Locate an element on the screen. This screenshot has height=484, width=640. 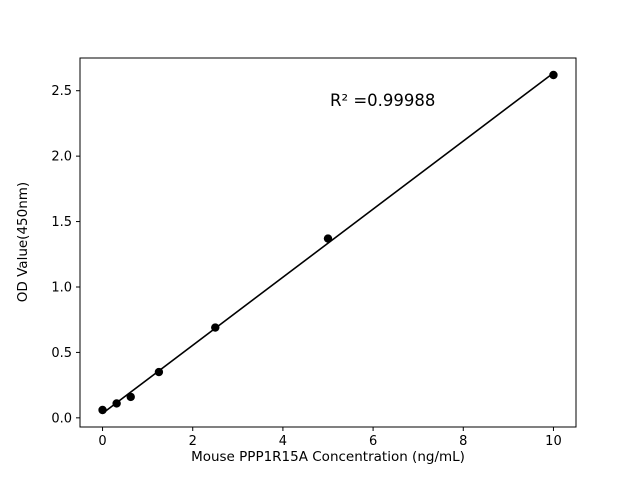
x-tick-label: 6 is located at coordinates (373, 441).